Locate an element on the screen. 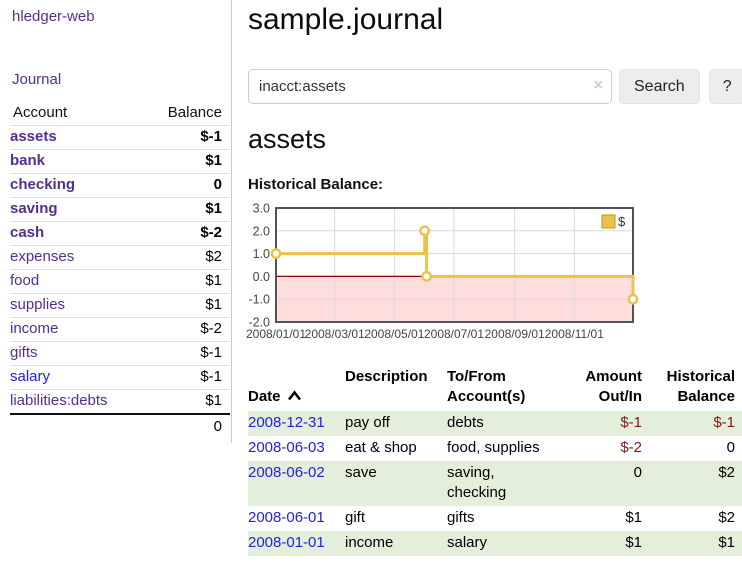 The width and height of the screenshot is (742, 582). account-name-cell: supplies is located at coordinates (76, 305).